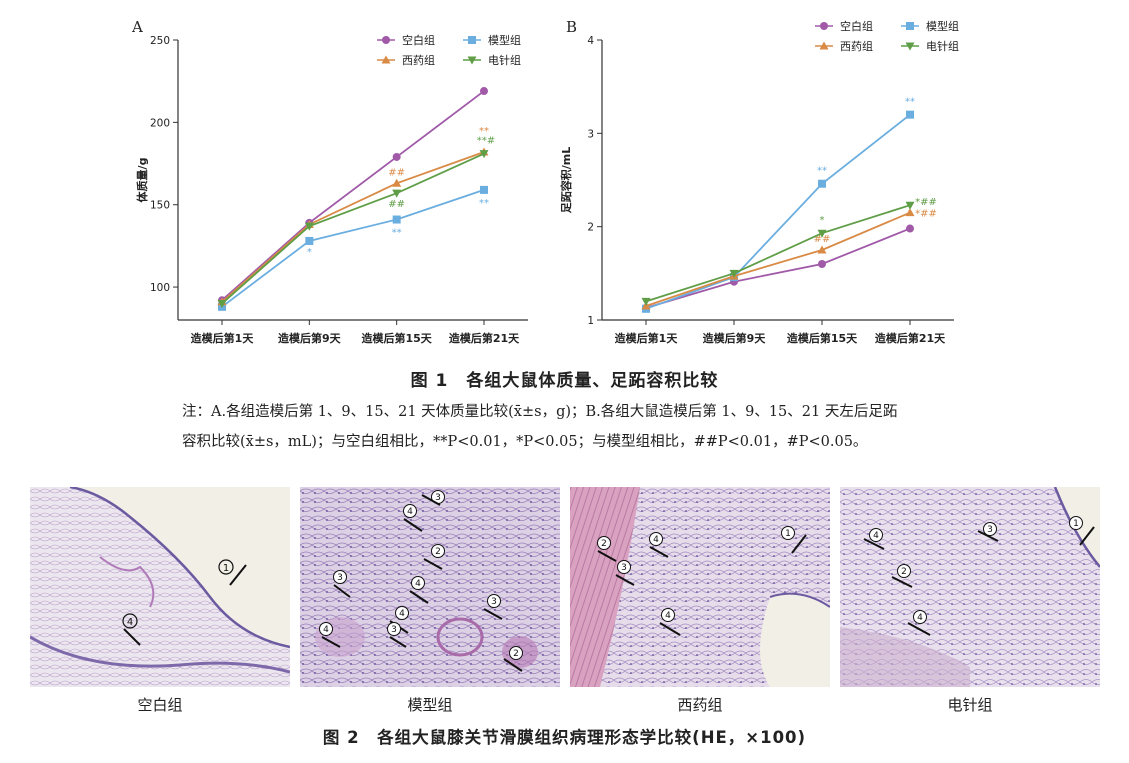 The image size is (1129, 763). I want to click on significance-label-model: *, so click(309, 252).